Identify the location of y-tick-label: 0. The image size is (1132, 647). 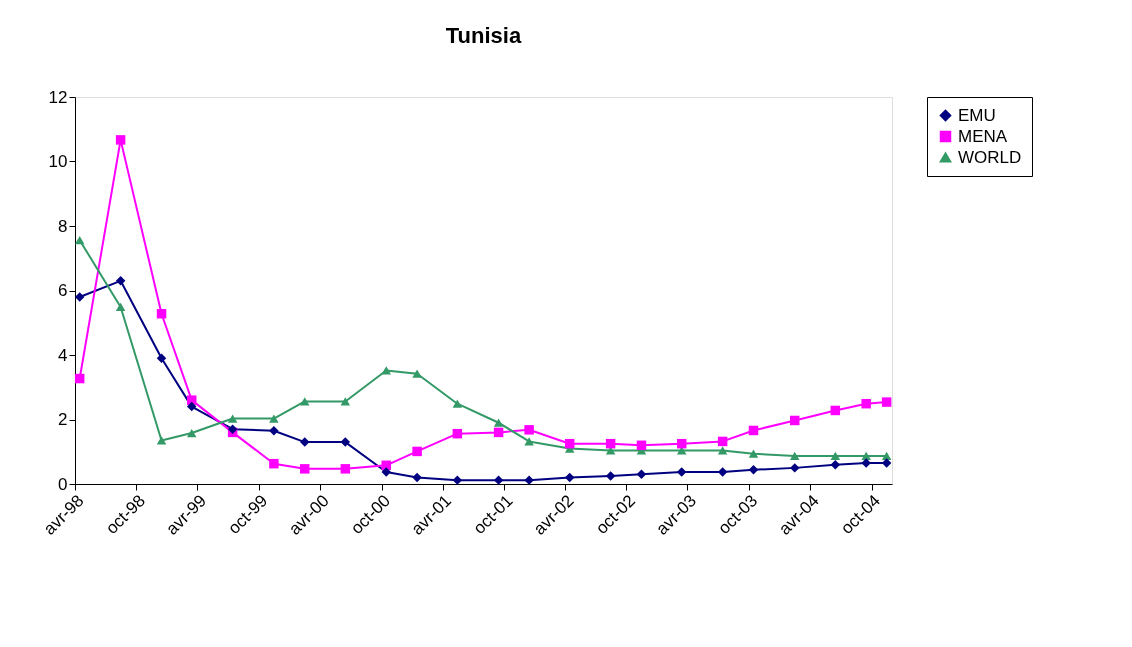
(63, 484).